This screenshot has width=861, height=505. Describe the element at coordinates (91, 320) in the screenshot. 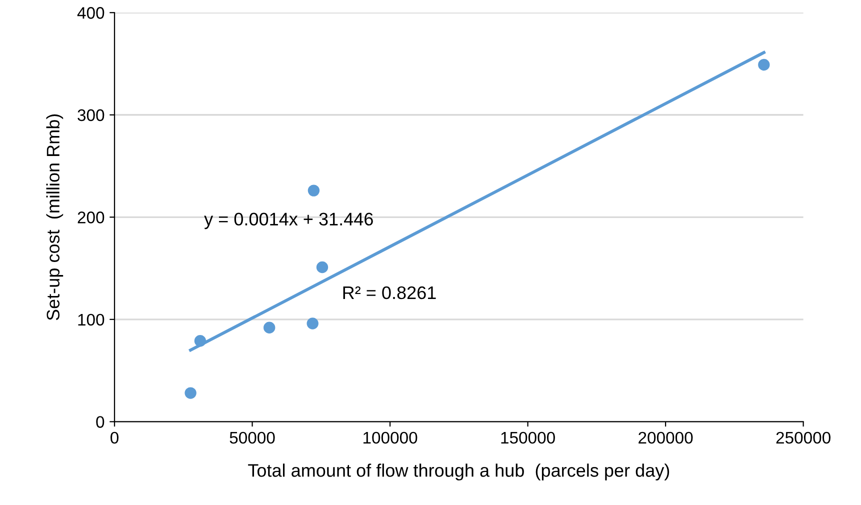

I see `y-tick-label: 100` at that location.